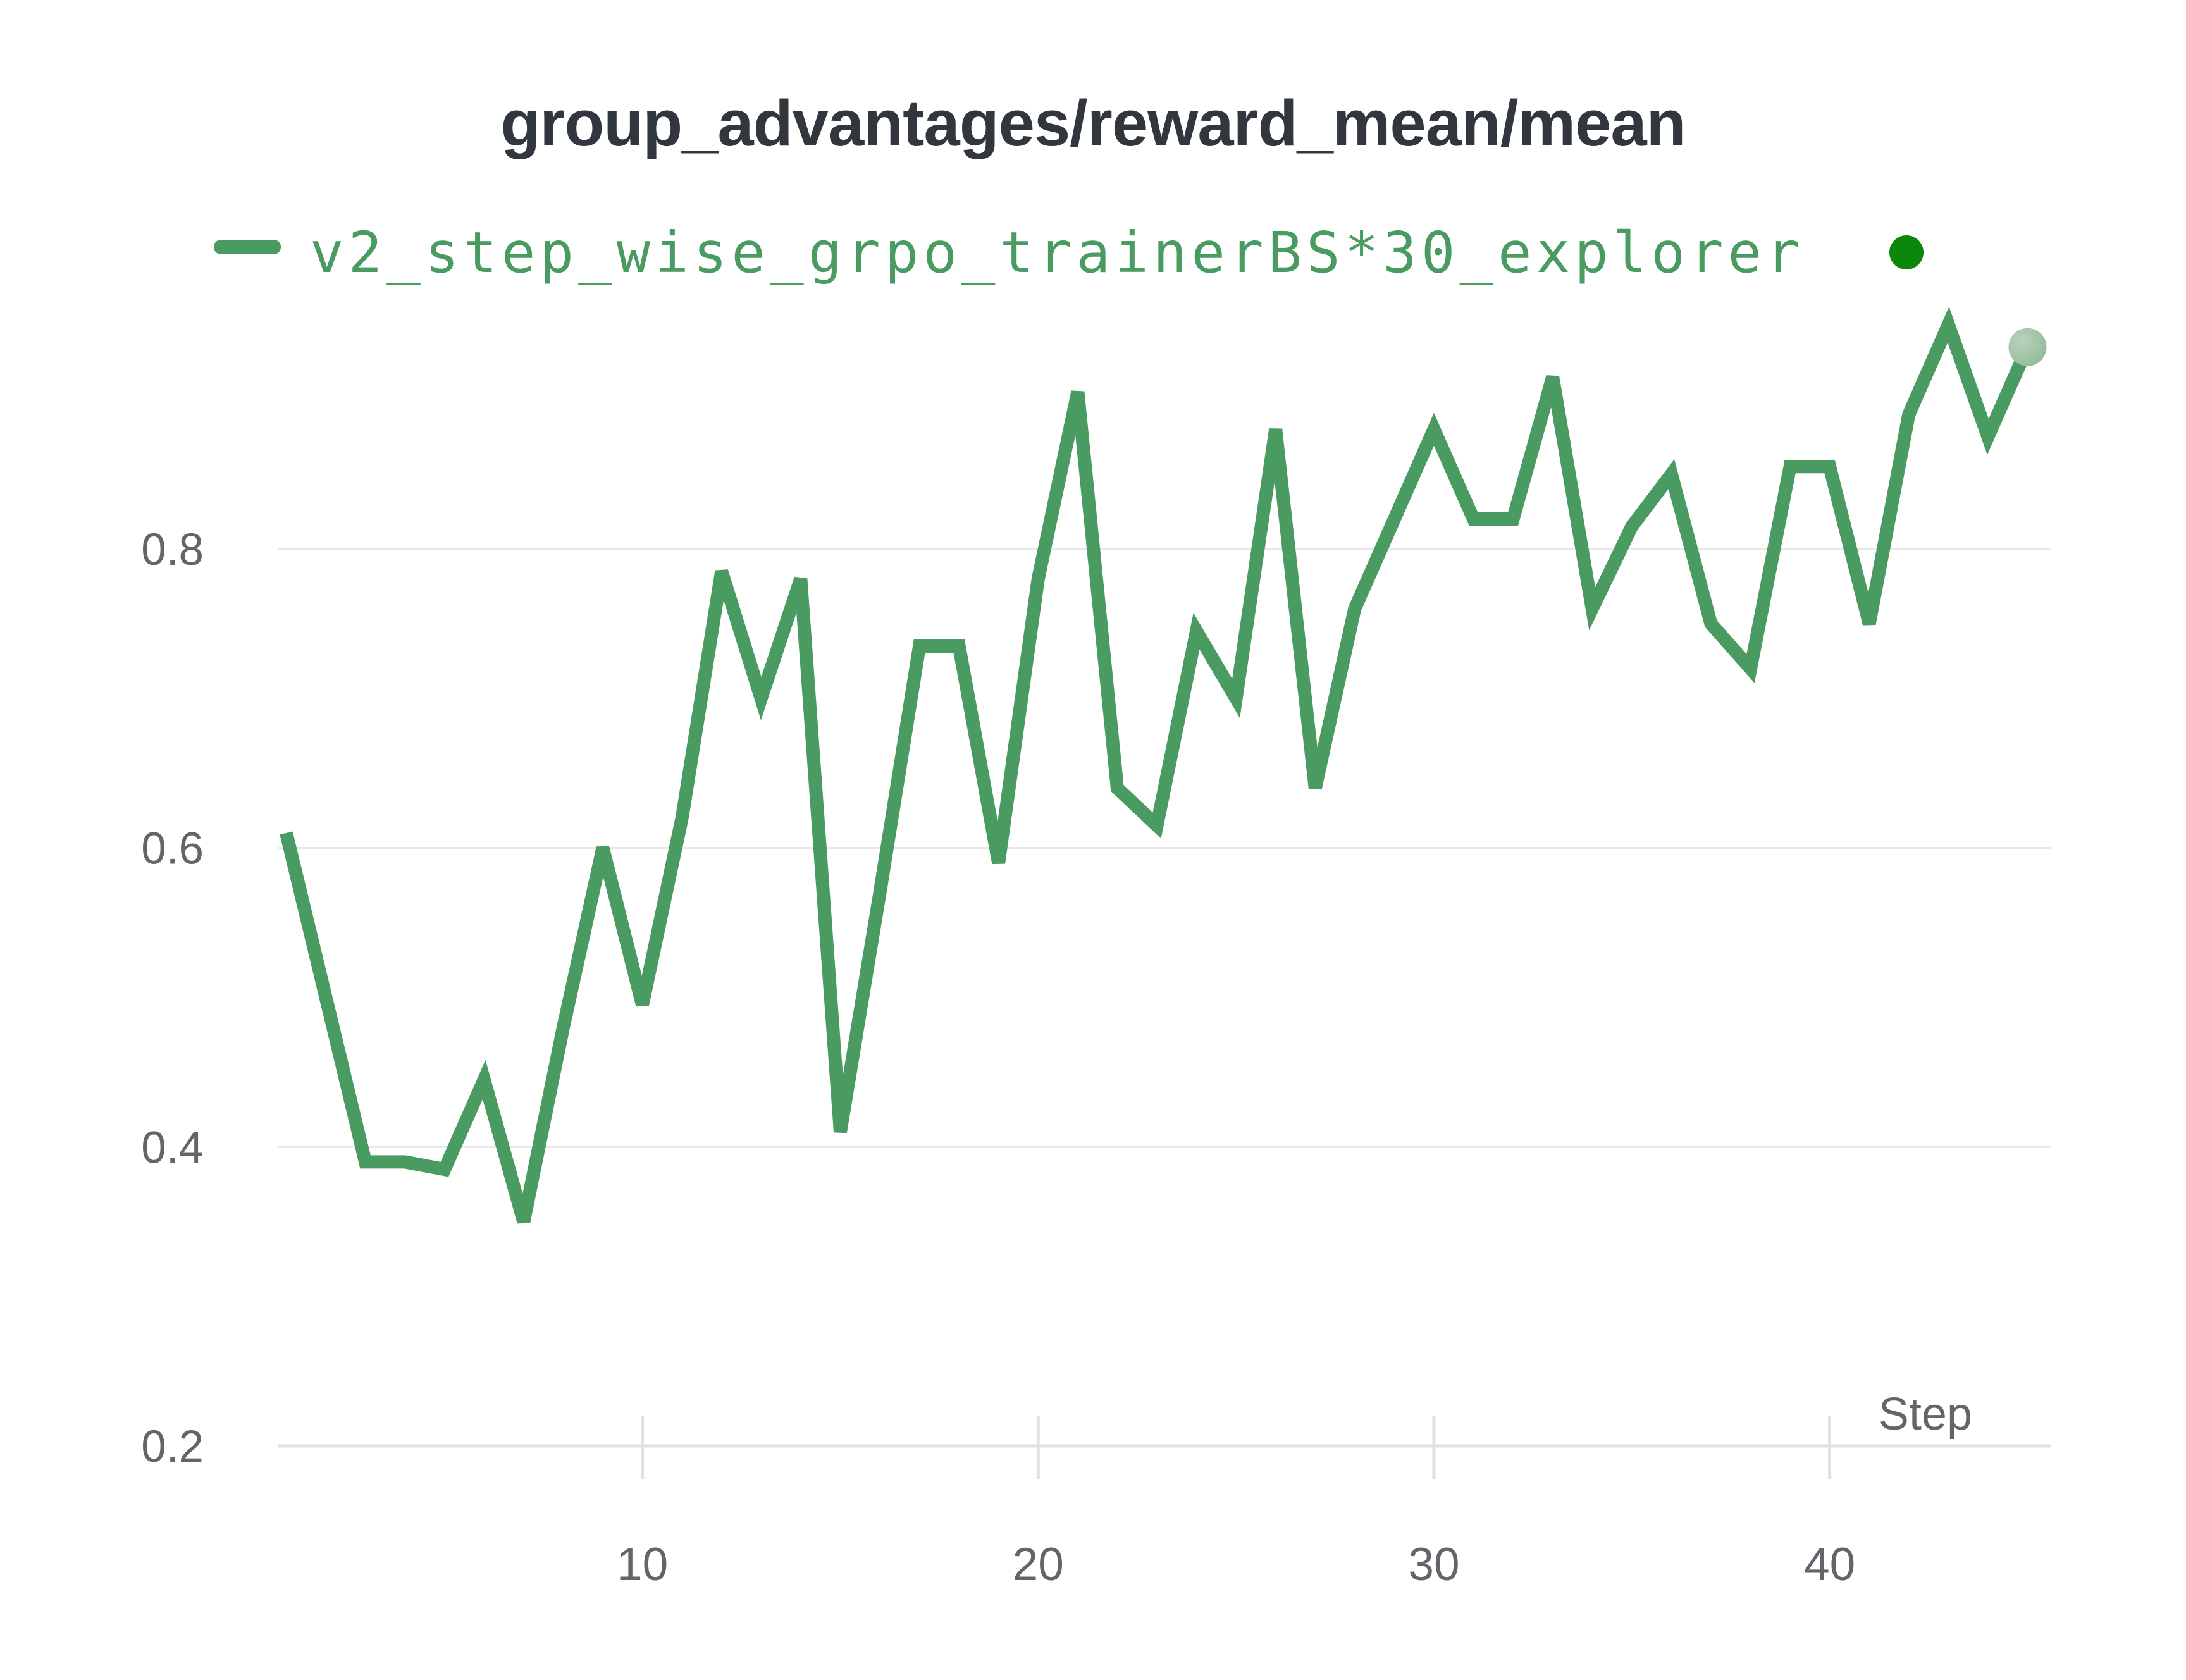 The height and width of the screenshot is (1680, 2186). I want to click on x-tick-label: 30, so click(1433, 1564).